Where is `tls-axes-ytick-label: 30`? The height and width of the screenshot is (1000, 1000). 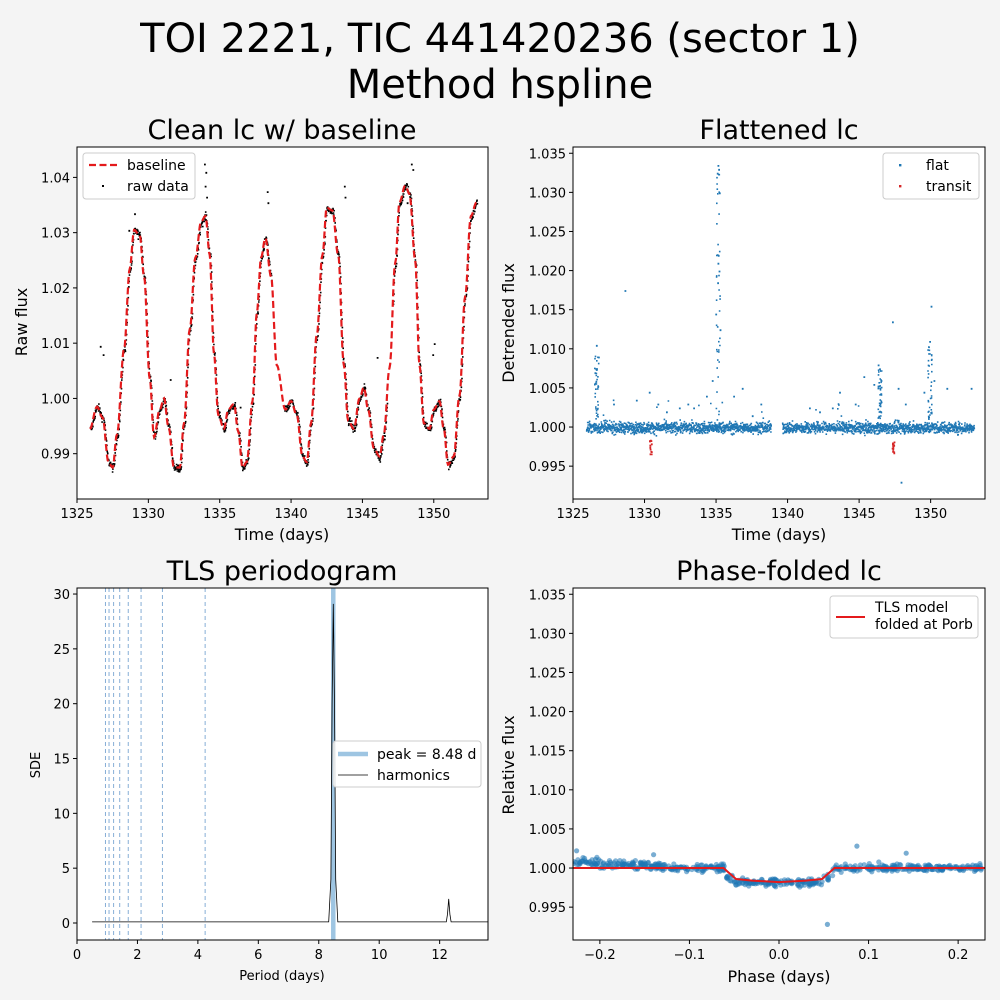 tls-axes-ytick-label: 30 is located at coordinates (61, 595).